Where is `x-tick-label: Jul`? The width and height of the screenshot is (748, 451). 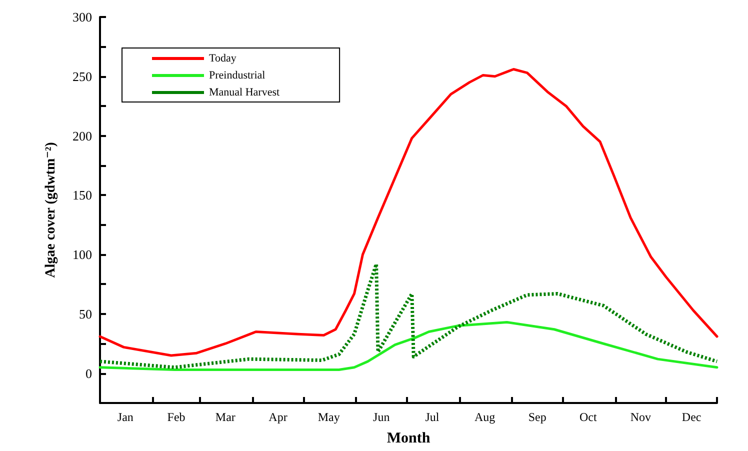 x-tick-label: Jul is located at coordinates (432, 417).